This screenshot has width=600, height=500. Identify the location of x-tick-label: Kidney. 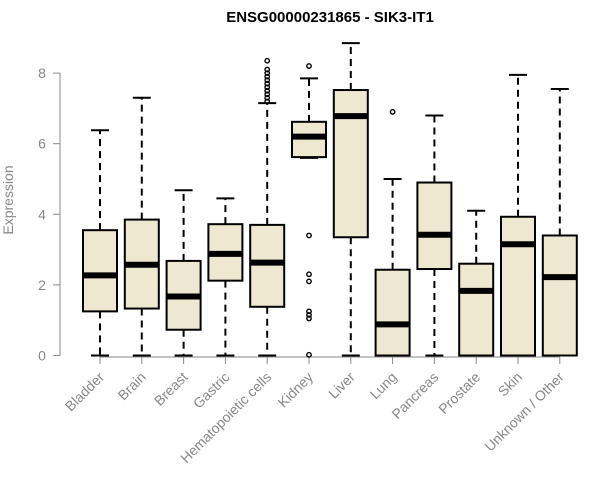
(296, 390).